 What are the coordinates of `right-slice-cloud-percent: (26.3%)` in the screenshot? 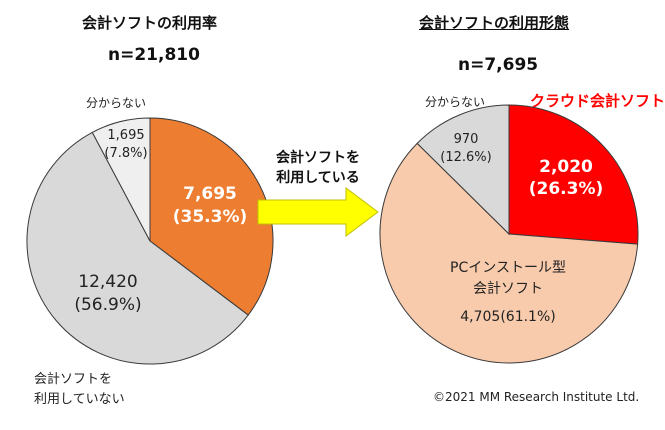 It's located at (566, 189).